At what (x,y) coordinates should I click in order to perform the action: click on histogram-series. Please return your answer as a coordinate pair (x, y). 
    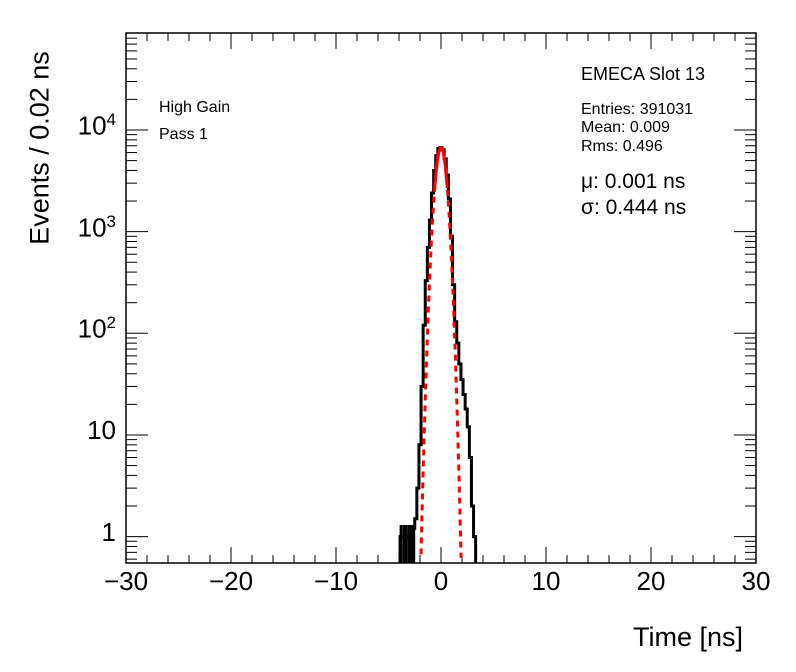
    Looking at the image, I should click on (438, 354).